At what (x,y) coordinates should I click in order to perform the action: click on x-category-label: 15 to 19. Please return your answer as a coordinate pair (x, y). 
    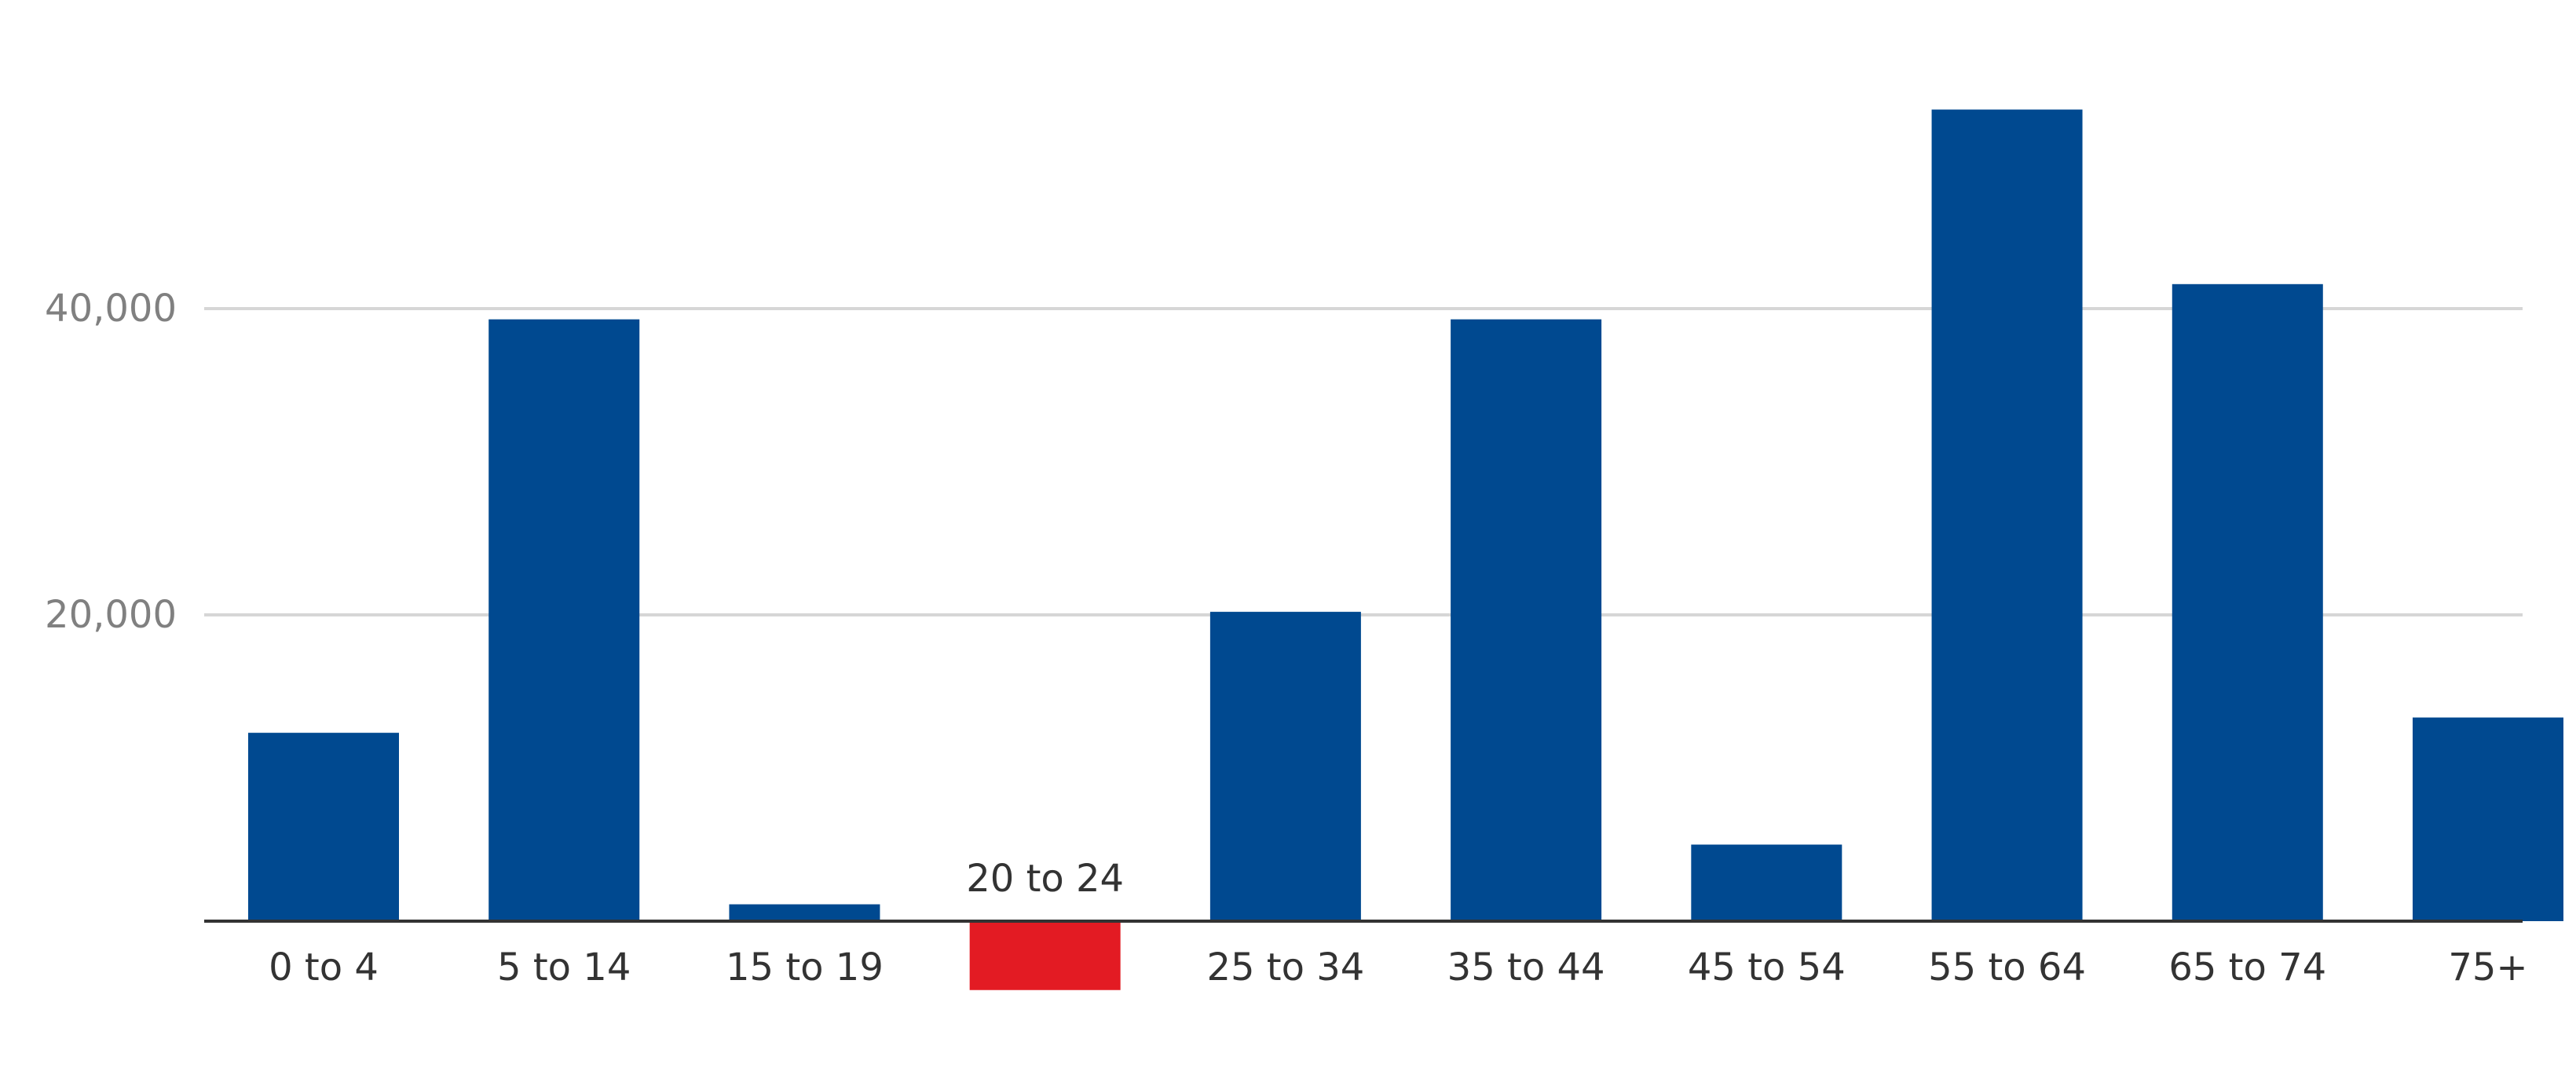
    Looking at the image, I should click on (805, 967).